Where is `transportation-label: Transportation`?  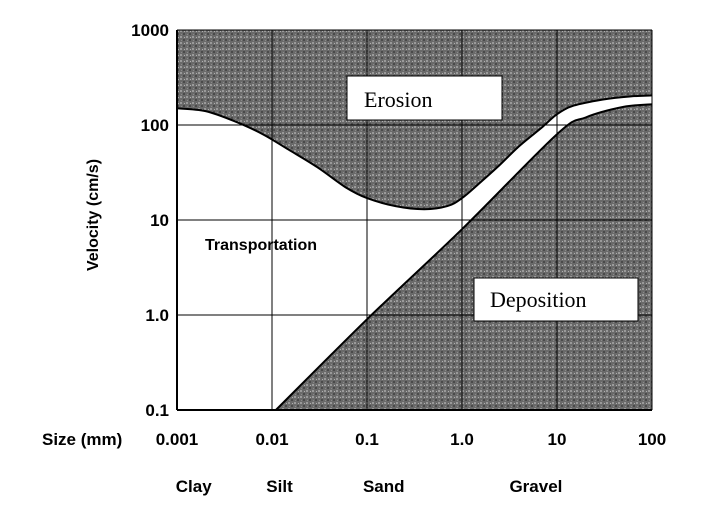 transportation-label: Transportation is located at coordinates (261, 245).